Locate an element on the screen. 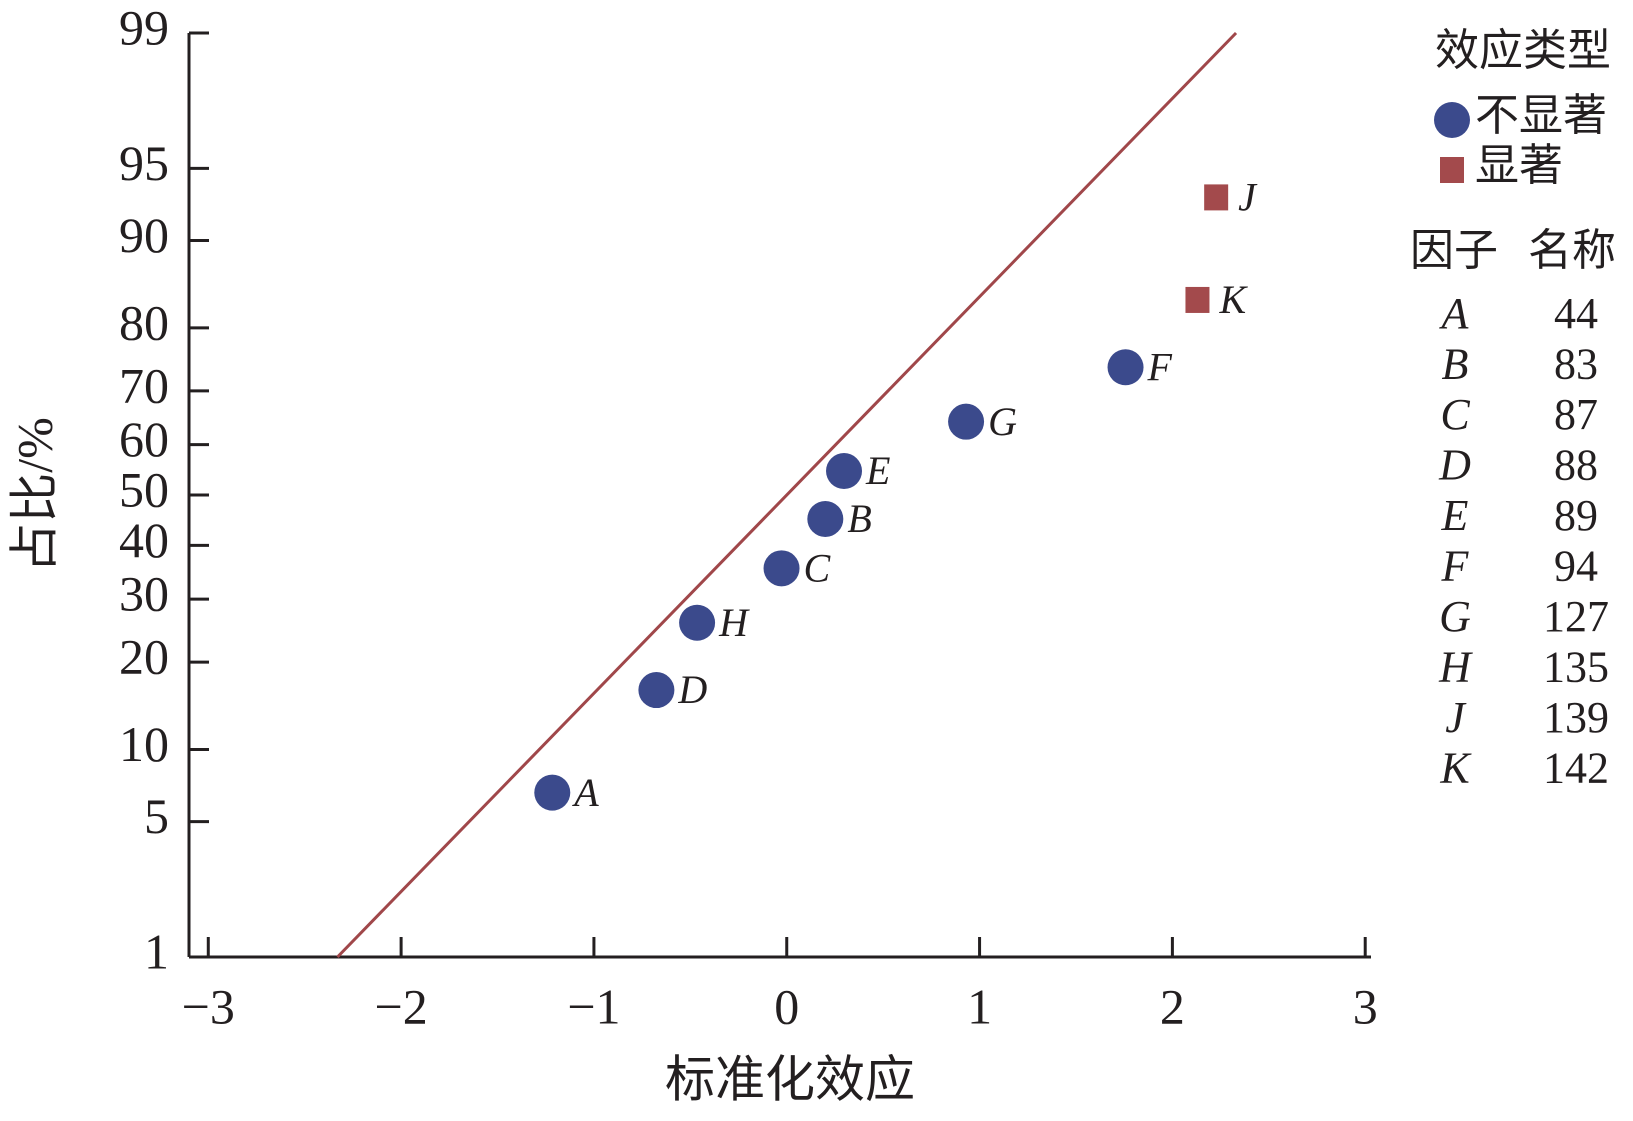 This screenshot has width=1633, height=1121. table-cell: 142 is located at coordinates (1576, 768).